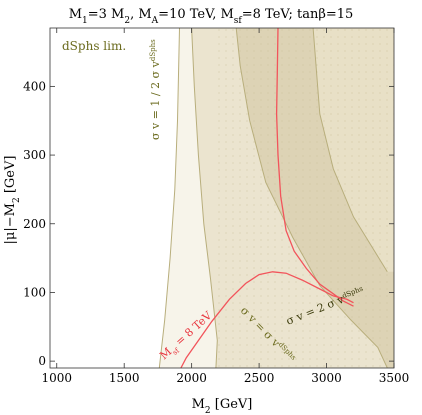 This screenshot has width=422, height=415. What do you see at coordinates (155, 89) in the screenshot?
I see `annotation-half: σ v = 1 / 2 σ vdSphs` at bounding box center [155, 89].